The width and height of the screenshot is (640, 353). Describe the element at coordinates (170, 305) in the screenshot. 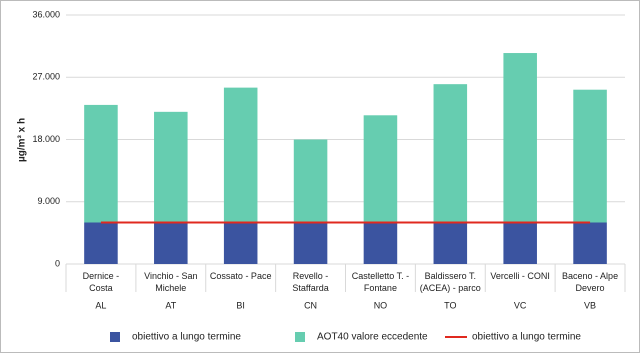

I see `x-group-label: AT` at that location.